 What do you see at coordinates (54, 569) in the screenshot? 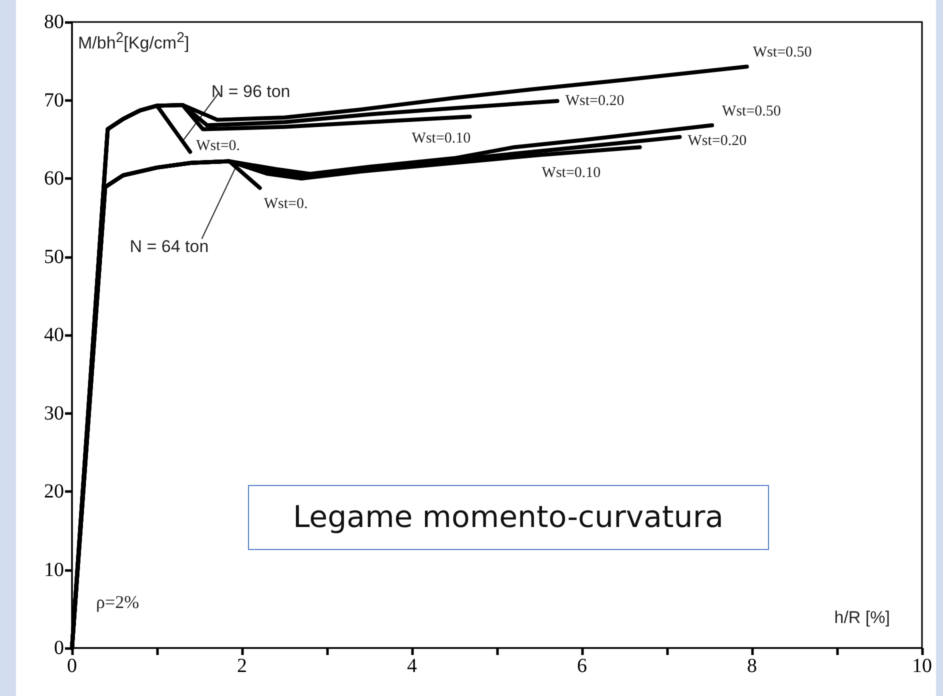
I see `y-tick-label: 10` at bounding box center [54, 569].